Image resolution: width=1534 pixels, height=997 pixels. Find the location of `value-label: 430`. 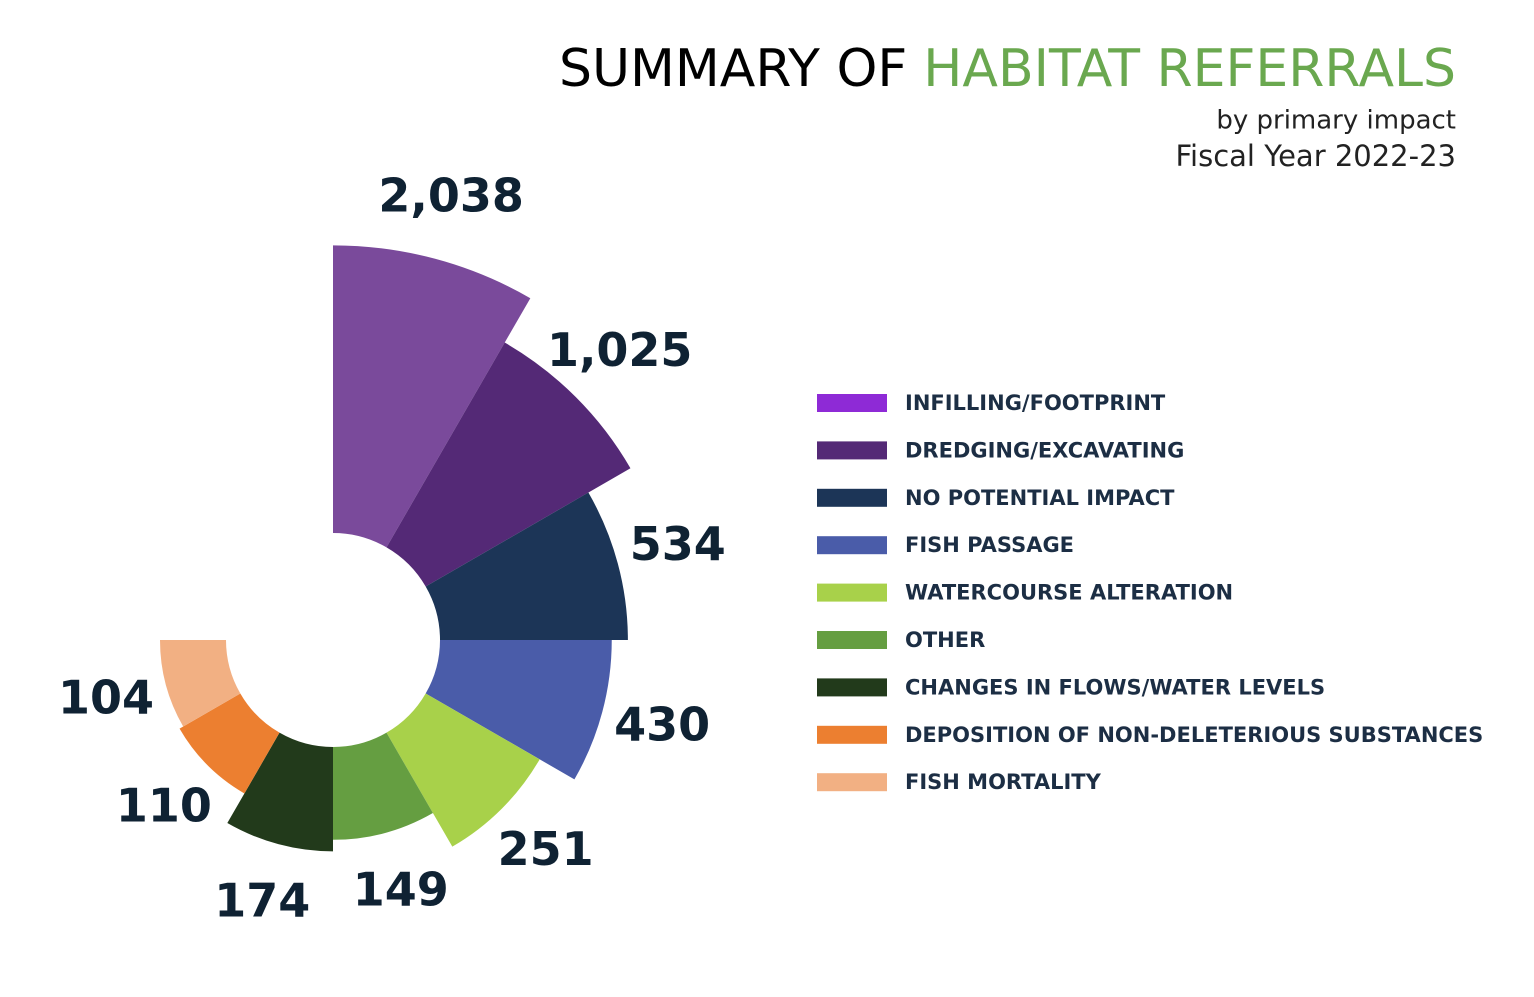

value-label: 430 is located at coordinates (662, 725).